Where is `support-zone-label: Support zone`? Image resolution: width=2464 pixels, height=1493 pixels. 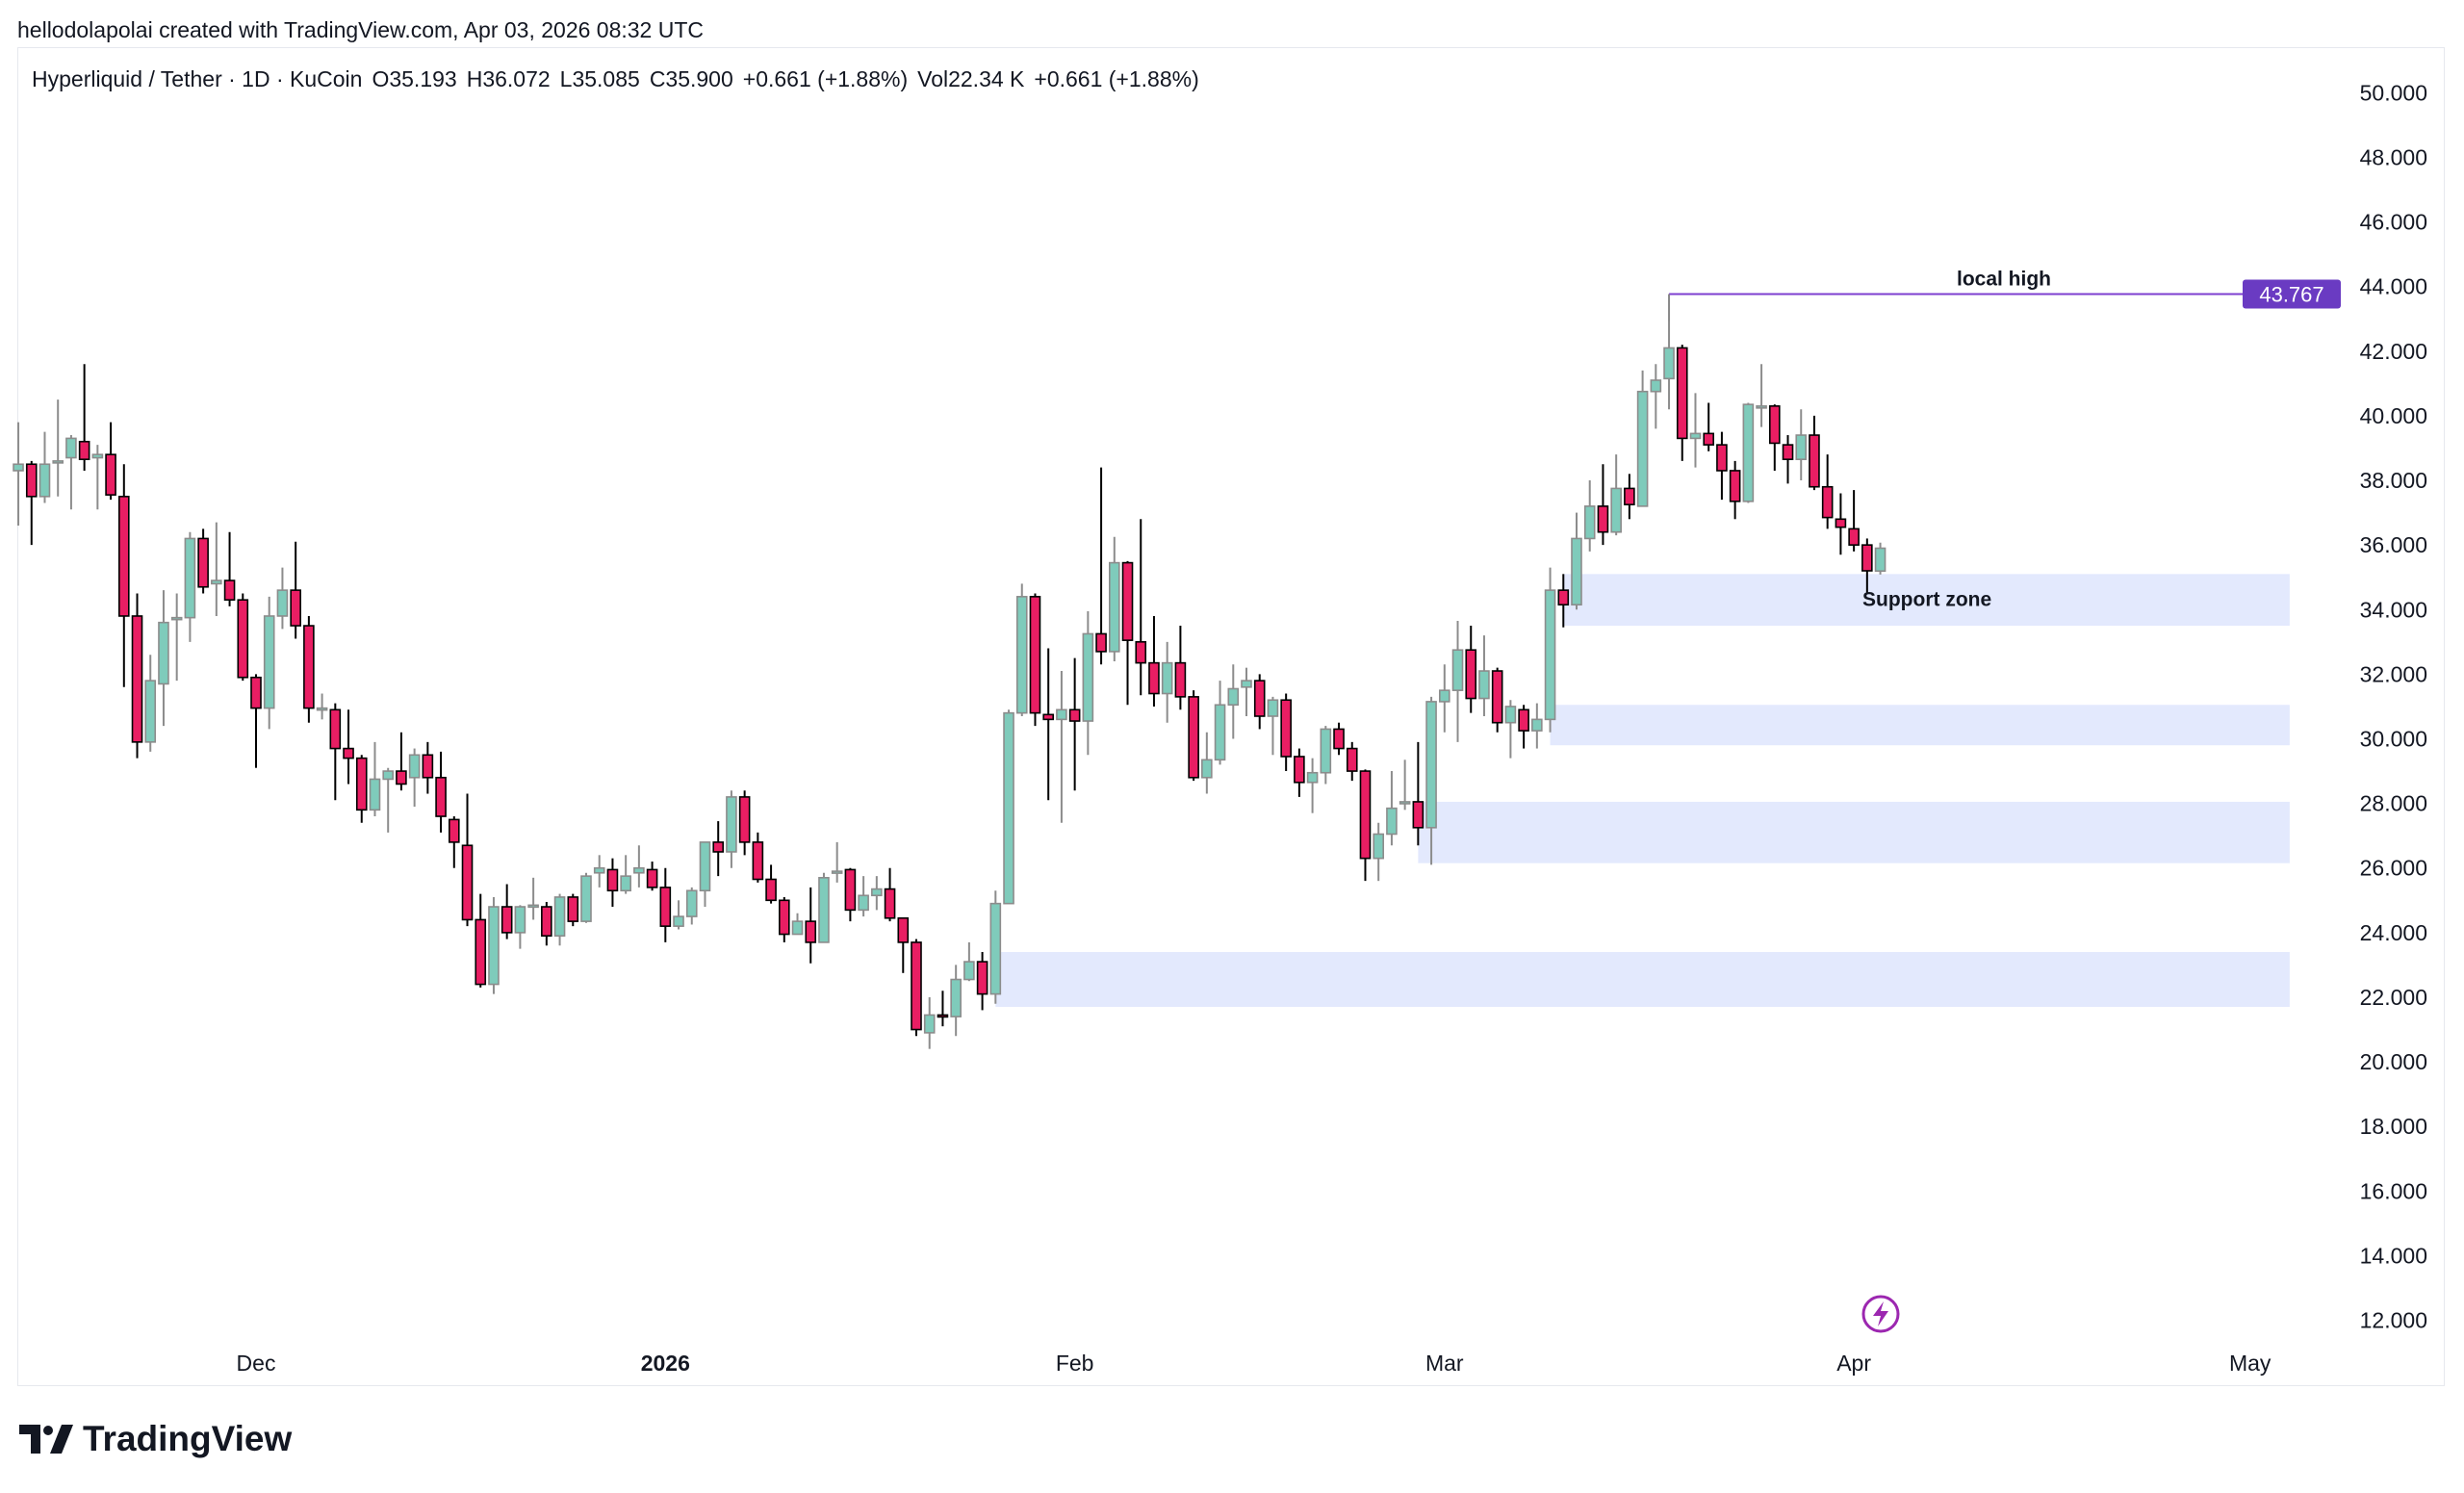 support-zone-label: Support zone is located at coordinates (1926, 599).